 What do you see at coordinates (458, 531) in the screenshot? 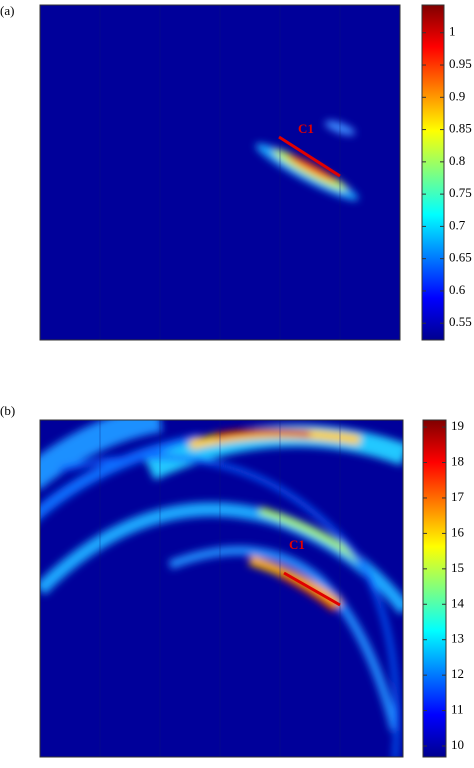
I see `colorbar-tick-label: 16` at bounding box center [458, 531].